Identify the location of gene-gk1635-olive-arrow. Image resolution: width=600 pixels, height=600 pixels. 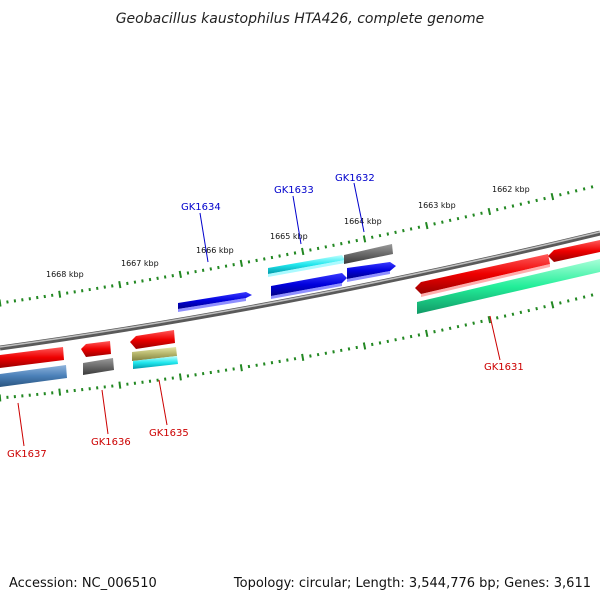
(154, 354).